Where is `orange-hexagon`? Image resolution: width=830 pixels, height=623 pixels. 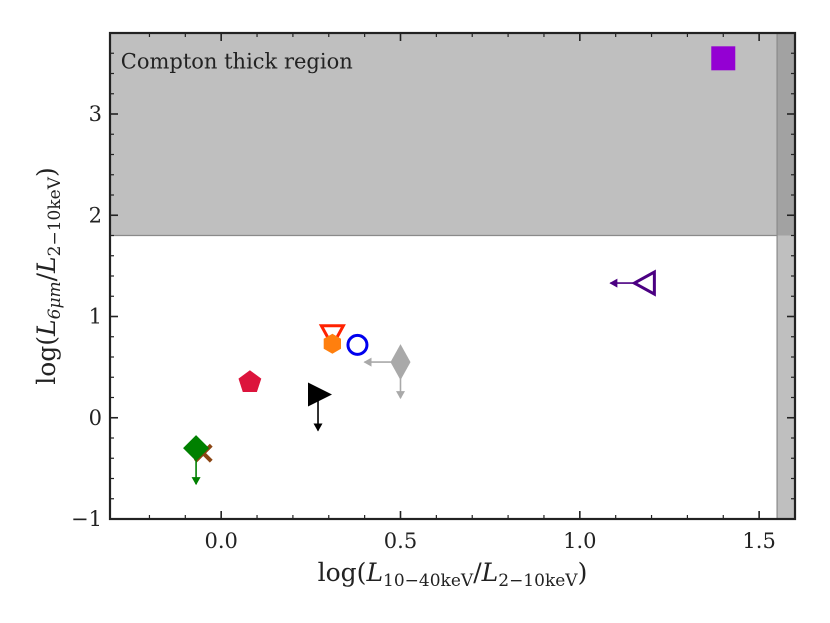 orange-hexagon is located at coordinates (332, 343).